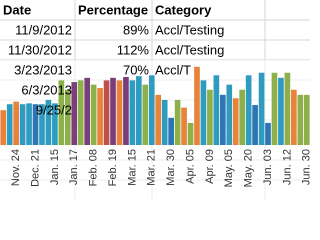  What do you see at coordinates (287, 167) in the screenshot?
I see `x-tick-label: Jun. 12` at bounding box center [287, 167].